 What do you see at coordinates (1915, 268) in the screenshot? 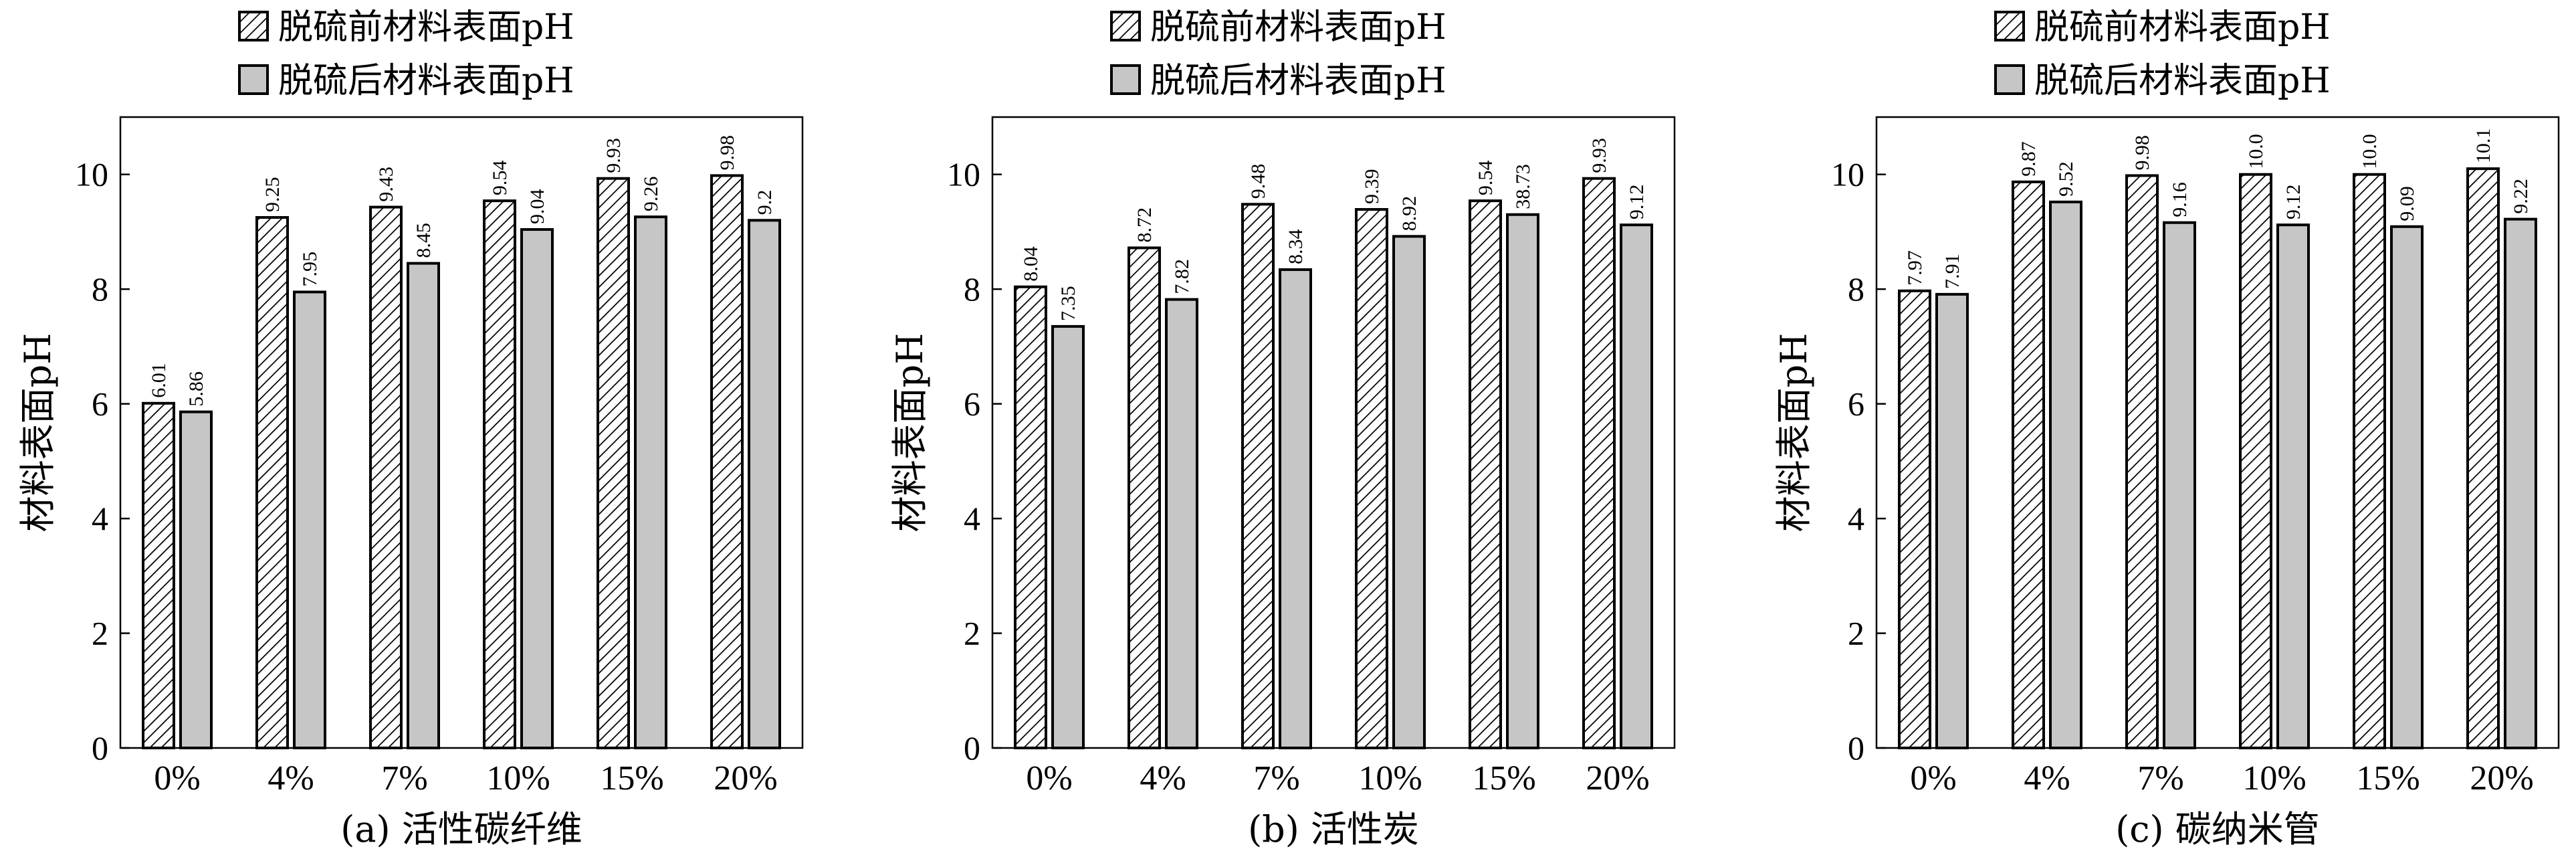
I see `data-label: 7.97` at bounding box center [1915, 268].